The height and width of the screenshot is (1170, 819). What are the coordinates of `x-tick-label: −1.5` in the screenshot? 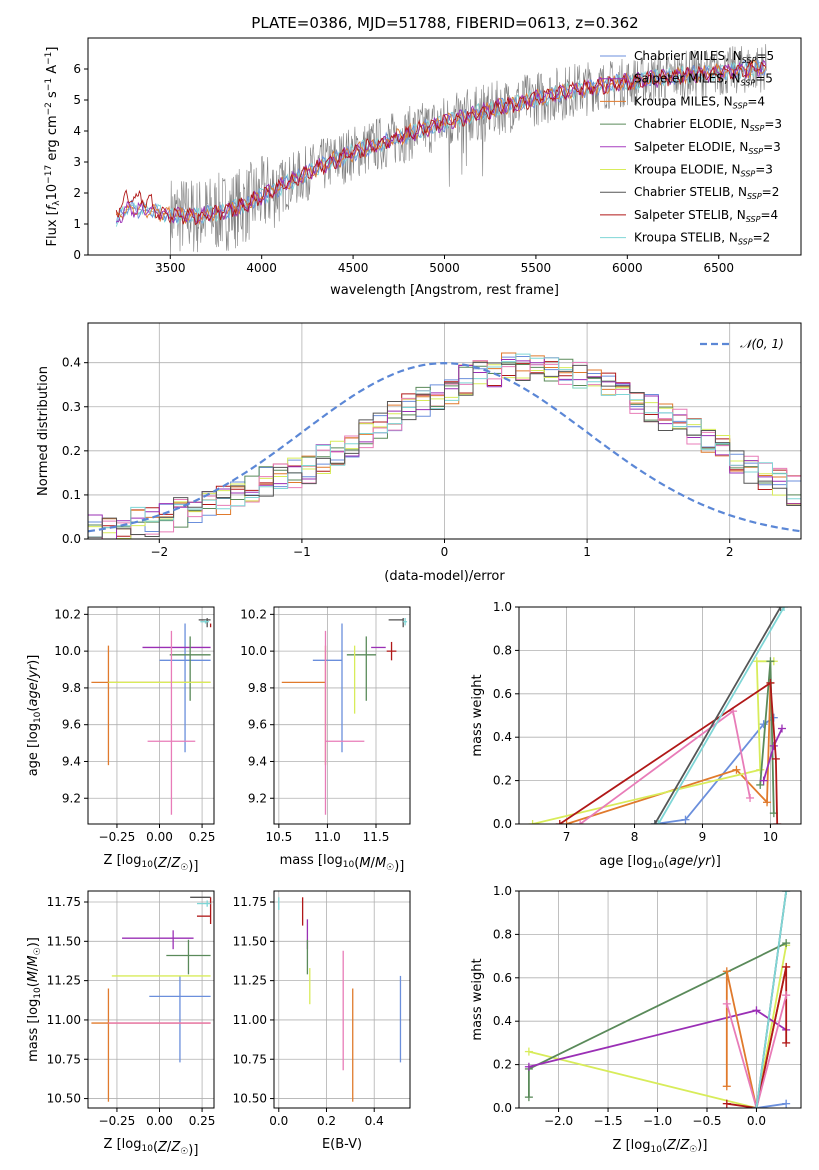 It's located at (607, 1121).